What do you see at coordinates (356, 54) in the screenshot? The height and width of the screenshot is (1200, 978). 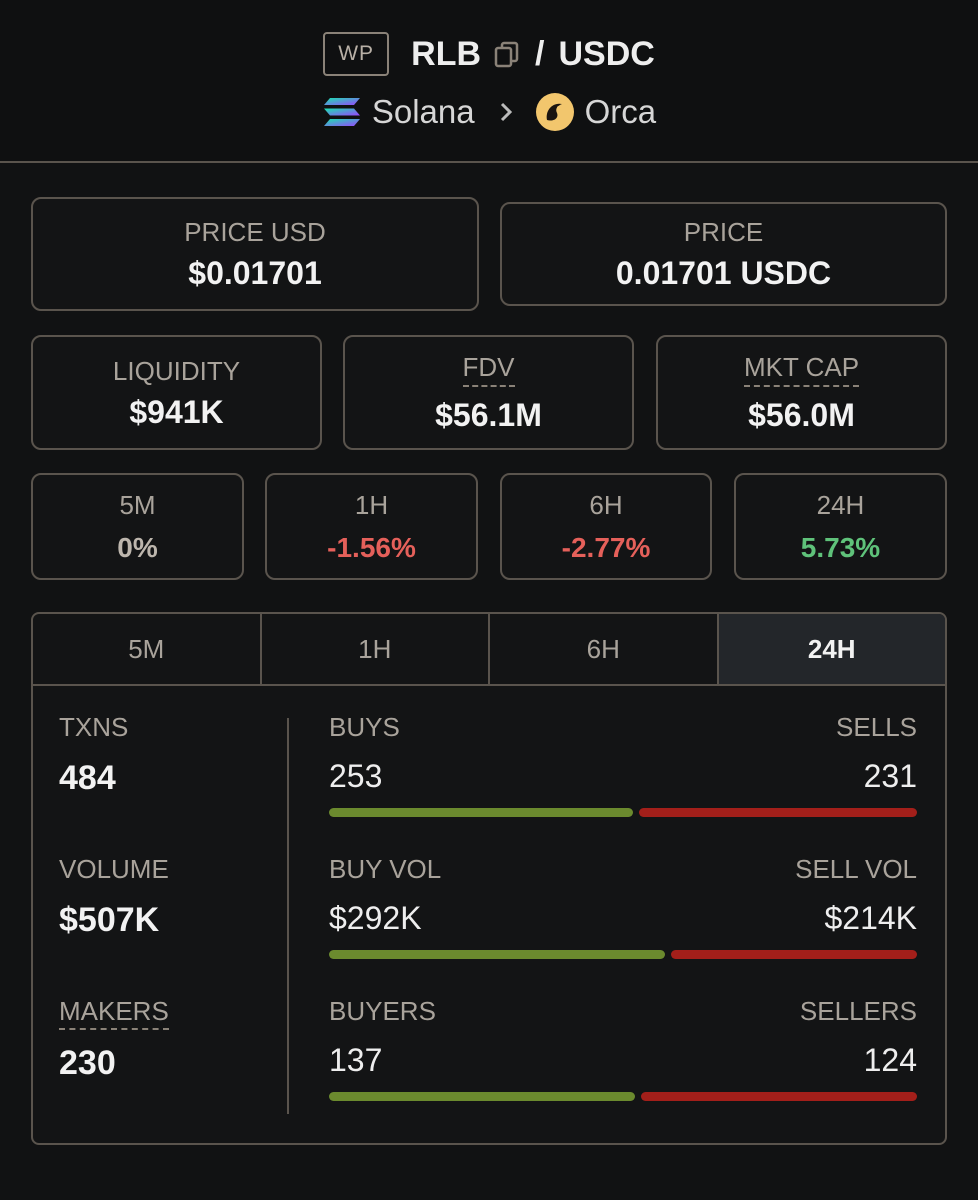 I see `wp-badge: WP` at bounding box center [356, 54].